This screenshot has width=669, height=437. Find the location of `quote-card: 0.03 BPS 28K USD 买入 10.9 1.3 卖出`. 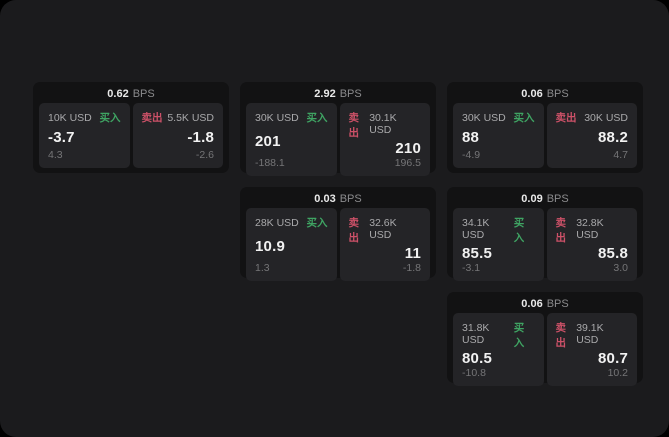

quote-card: 0.03 BPS 28K USD 买入 10.9 1.3 卖出 is located at coordinates (338, 234).